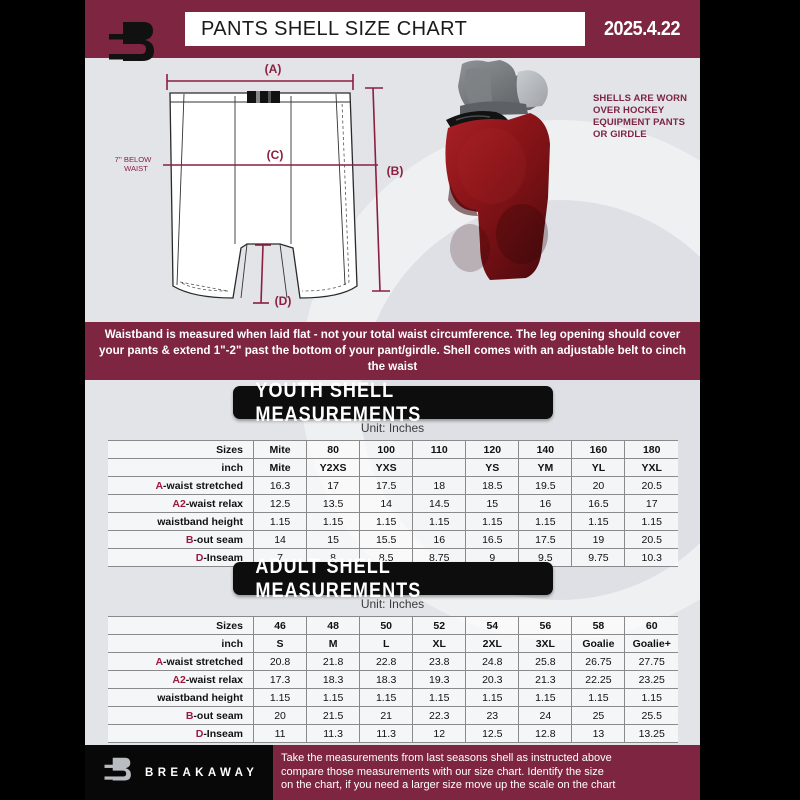 Image resolution: width=800 pixels, height=800 pixels. Describe the element at coordinates (545, 643) in the screenshot. I see `table-cell: 3XL` at that location.